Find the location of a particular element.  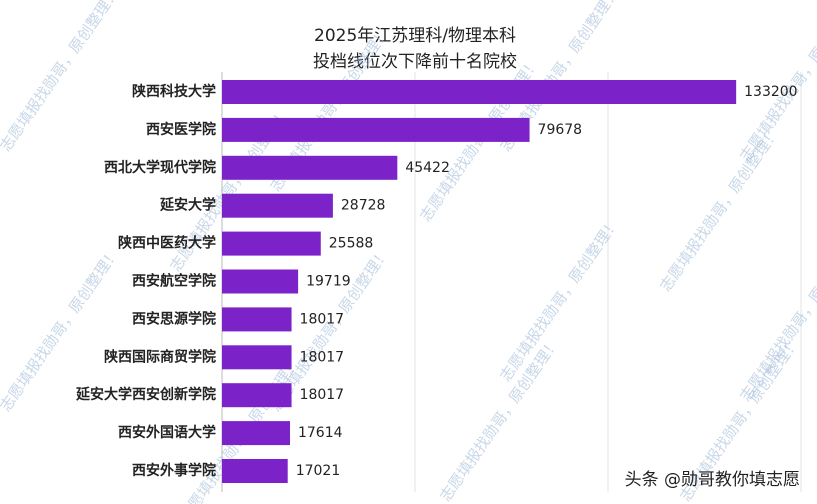

chart-title: 2025年江苏理科/物理本科 is located at coordinates (415, 36).